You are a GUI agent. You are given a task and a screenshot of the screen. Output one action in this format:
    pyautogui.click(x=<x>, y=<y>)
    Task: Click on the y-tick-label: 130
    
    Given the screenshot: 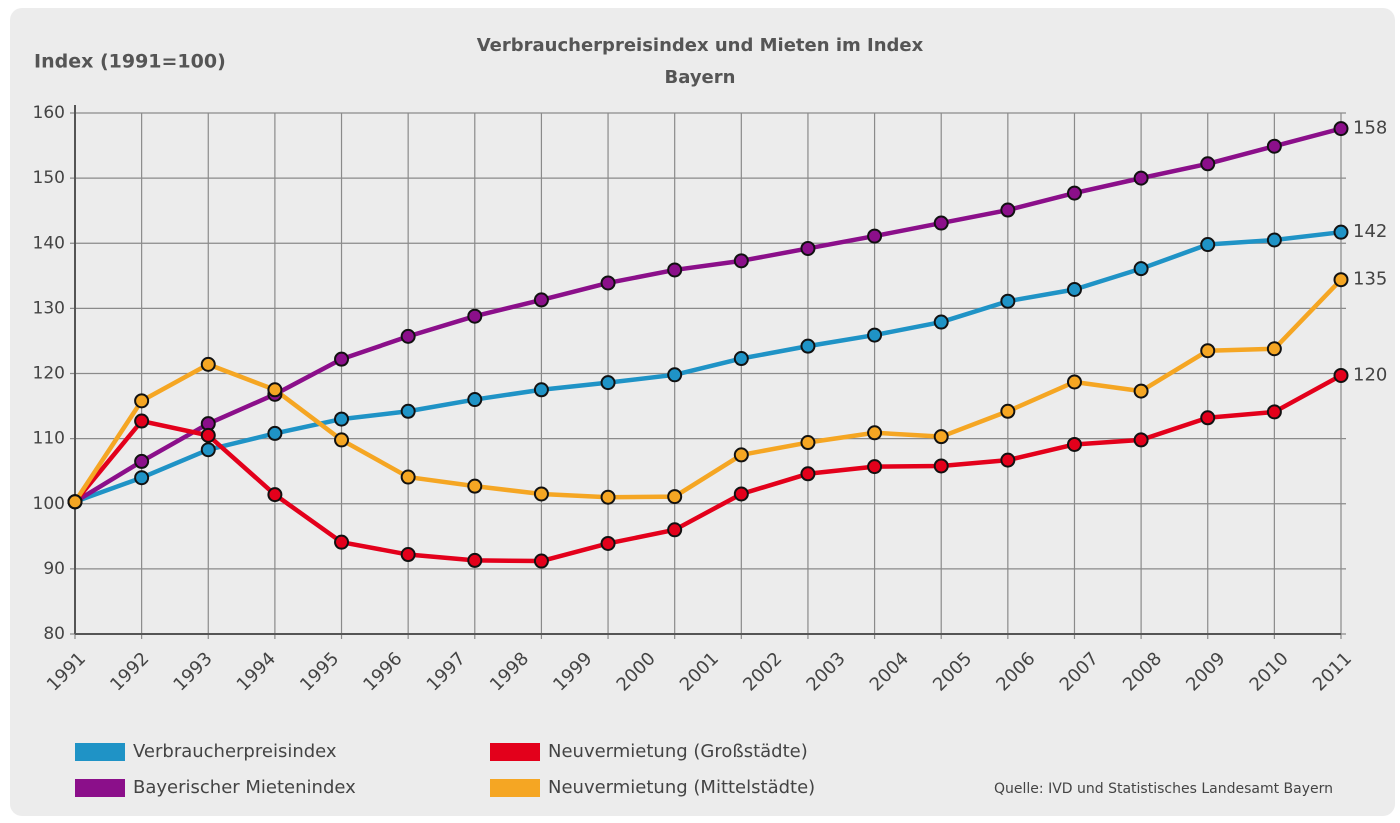 What is the action you would take?
    pyautogui.click(x=49, y=308)
    